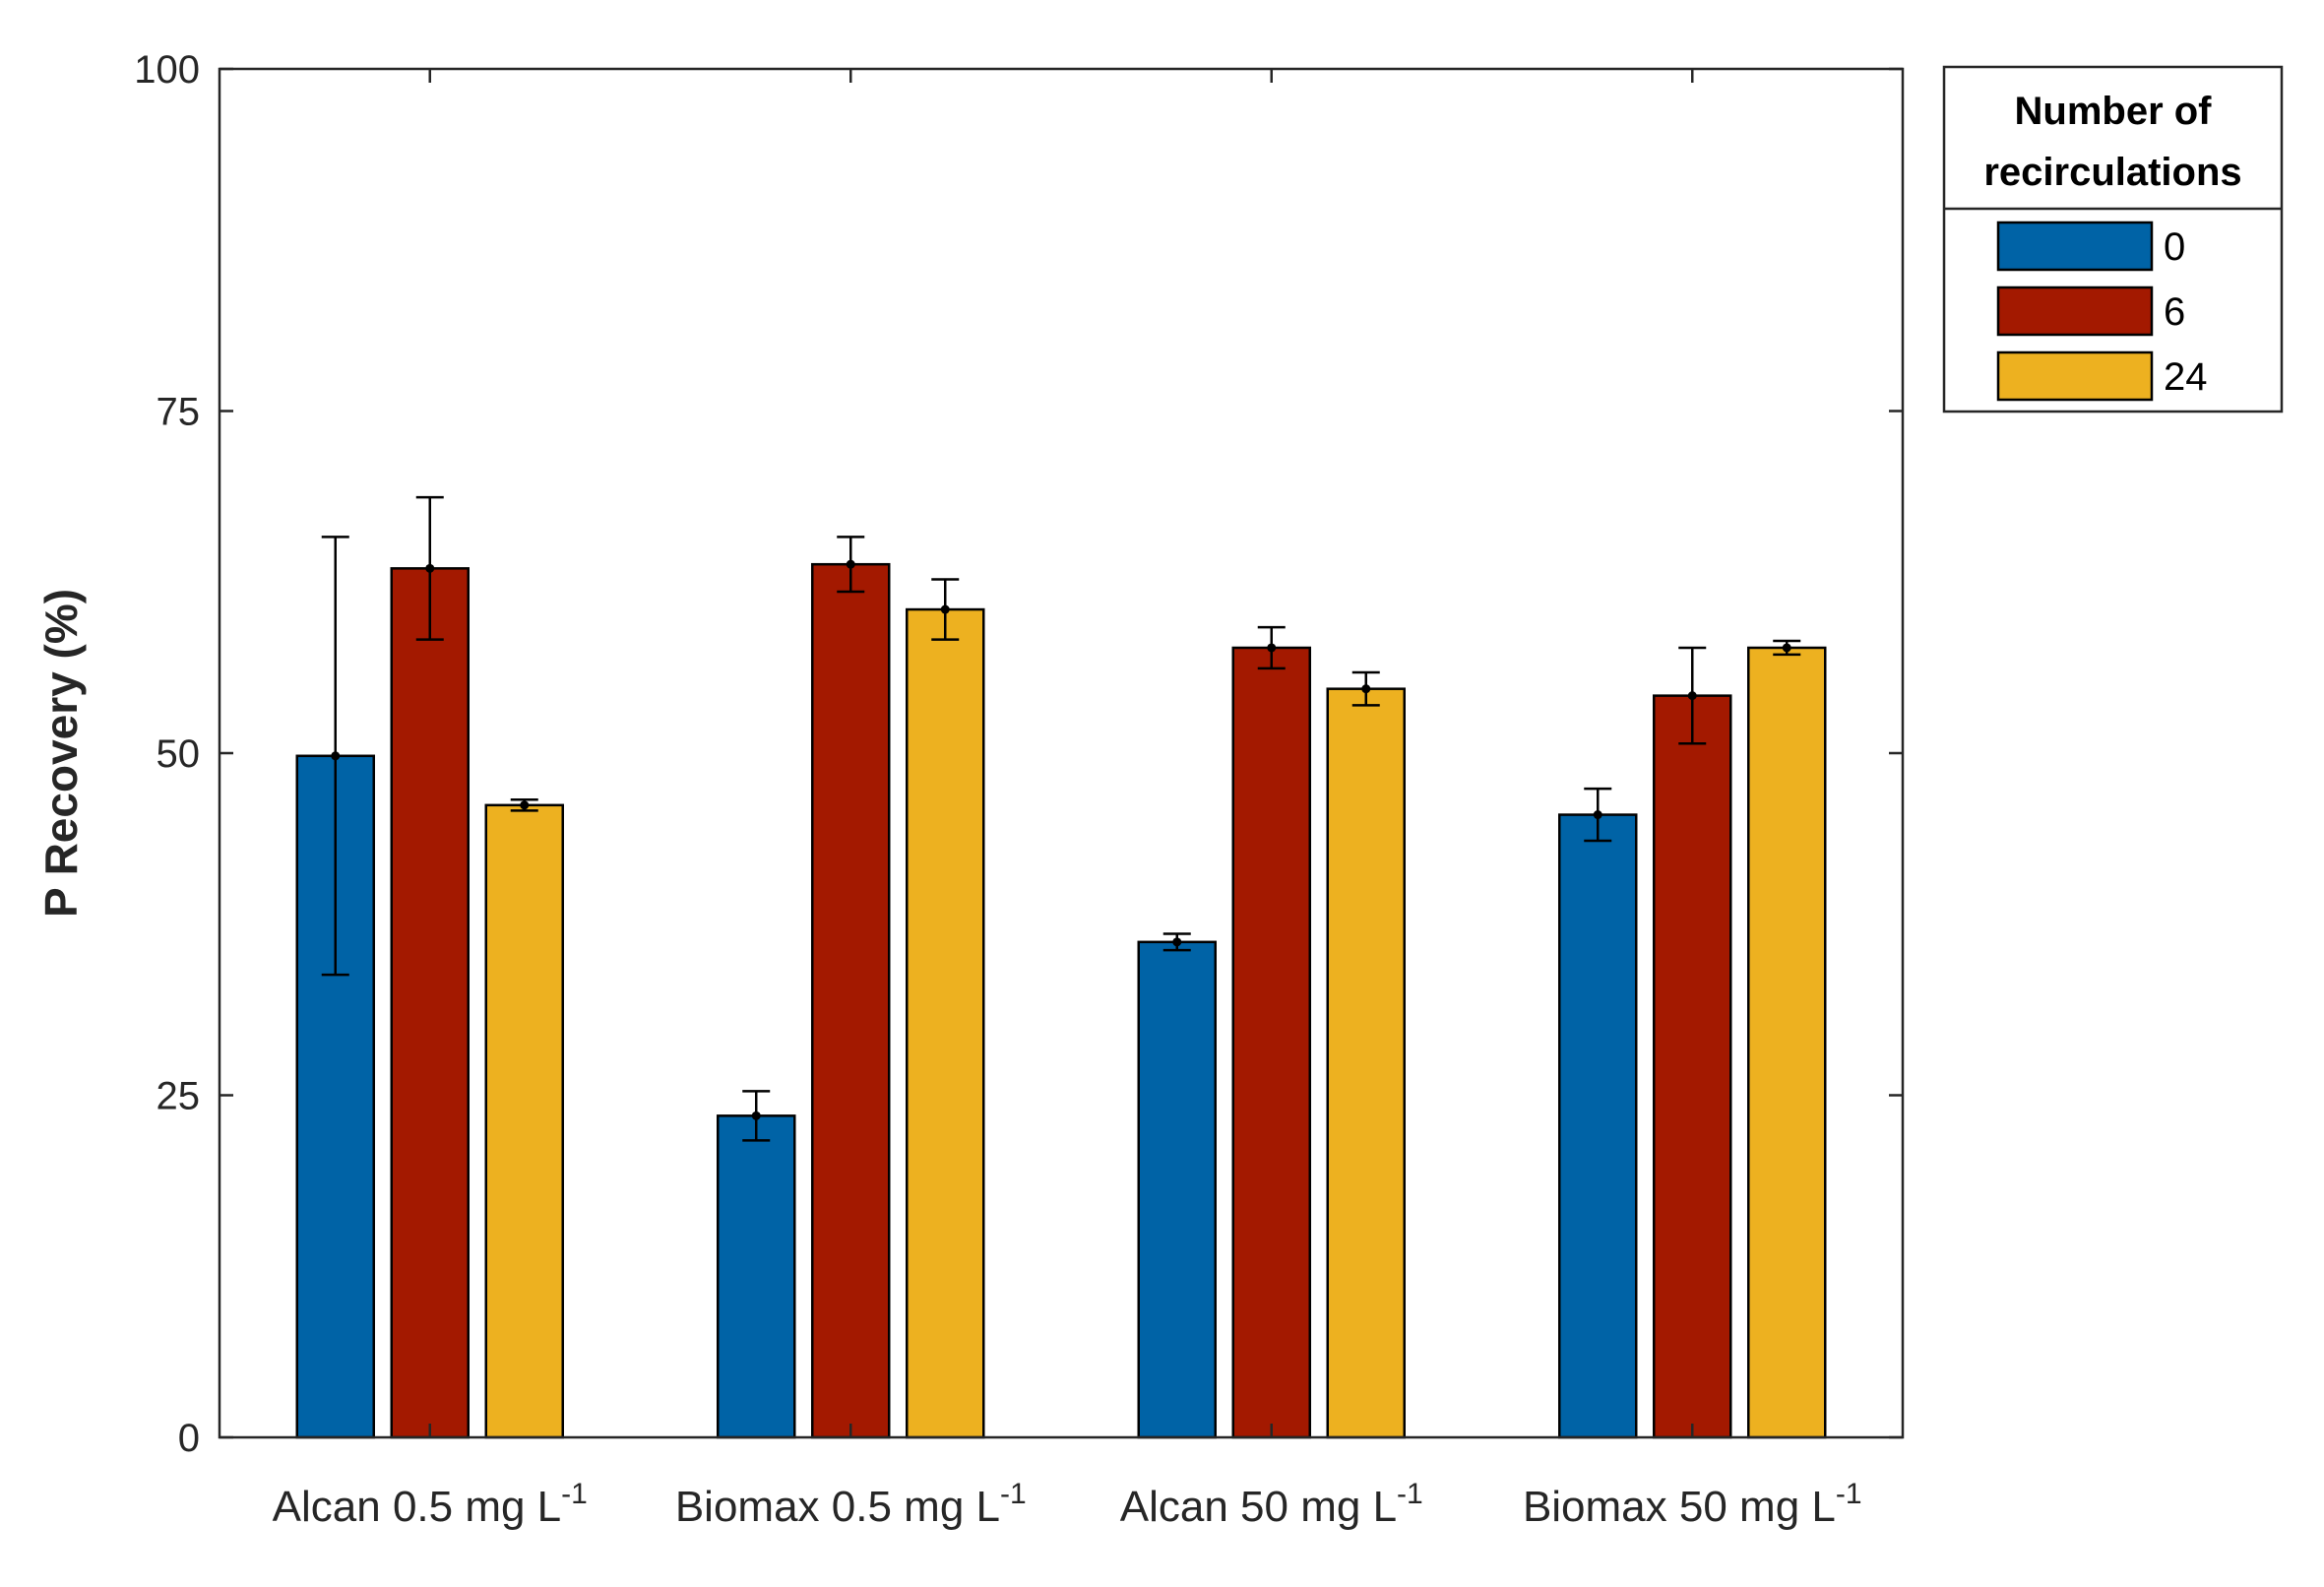 Image resolution: width=2324 pixels, height=1587 pixels. What do you see at coordinates (2174, 247) in the screenshot?
I see `legend-entry-label: 0` at bounding box center [2174, 247].